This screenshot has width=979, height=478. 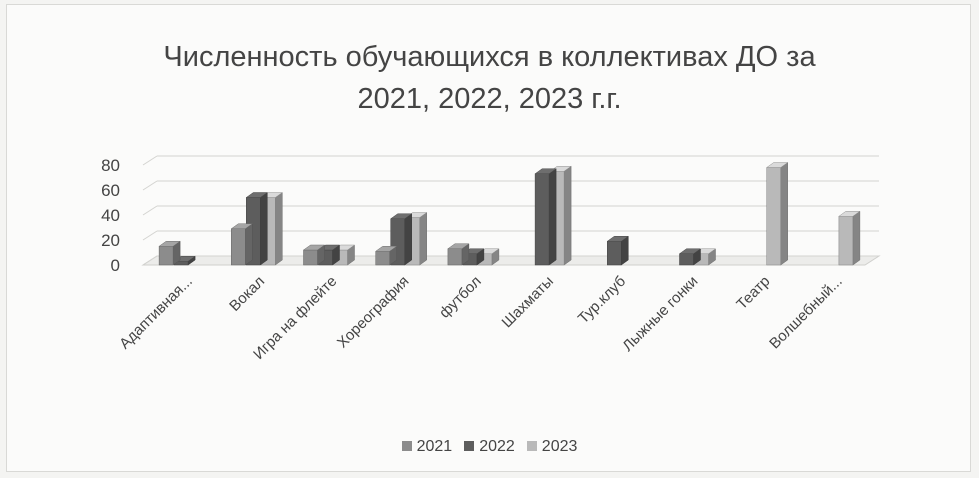 What do you see at coordinates (497, 446) in the screenshot?
I see `legend-label: 2022` at bounding box center [497, 446].